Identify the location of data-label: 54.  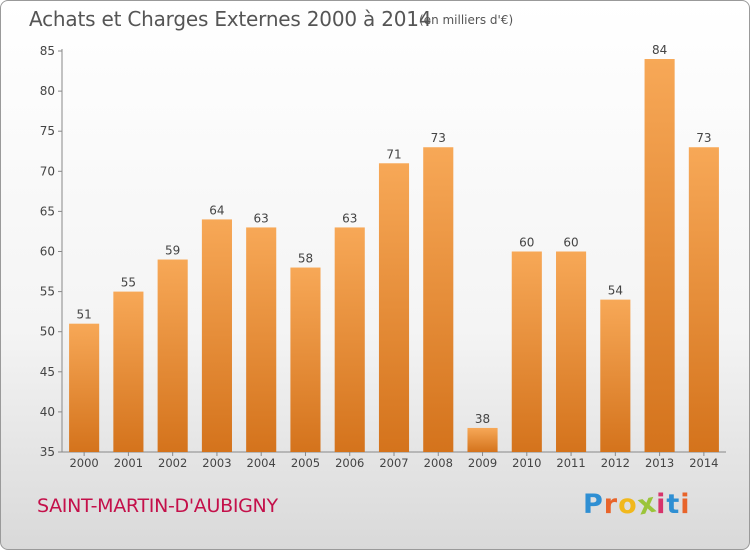
(615, 291).